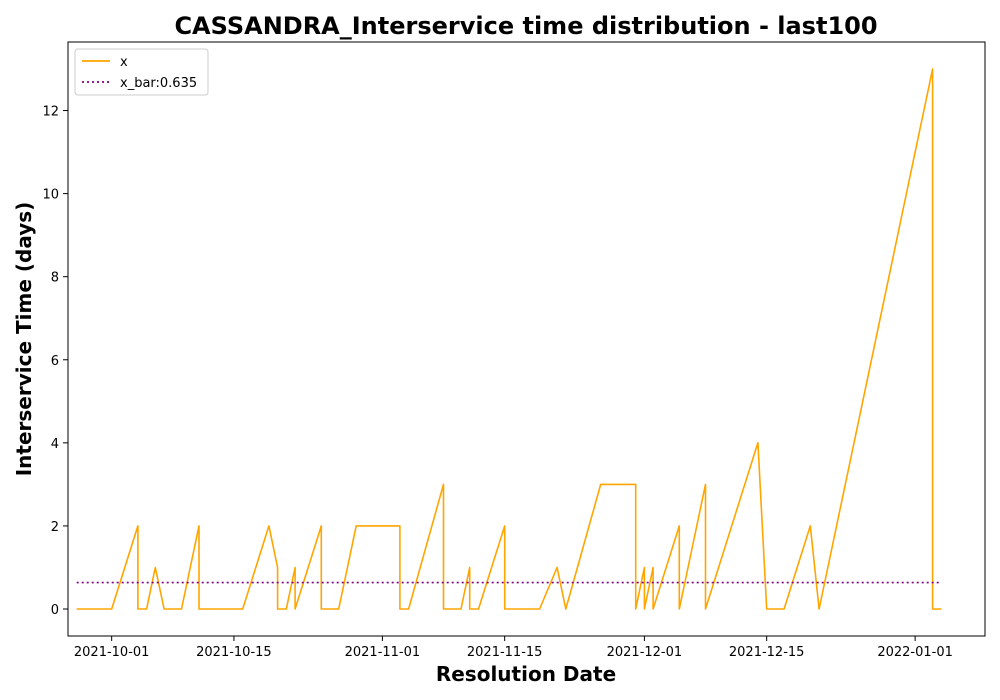  I want to click on y-axis-label: Interservice Time (days), so click(24, 339).